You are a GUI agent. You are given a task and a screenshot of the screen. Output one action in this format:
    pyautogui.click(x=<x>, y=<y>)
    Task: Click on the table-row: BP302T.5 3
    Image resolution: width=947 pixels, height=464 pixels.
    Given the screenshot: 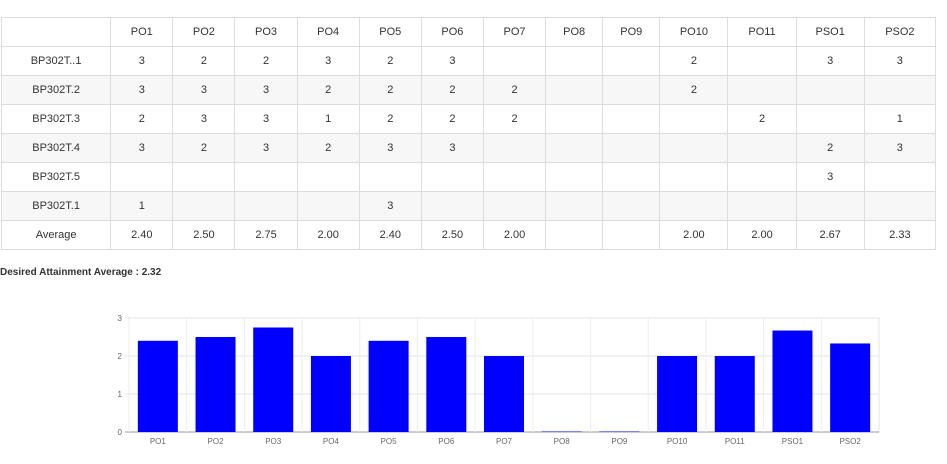 What is the action you would take?
    pyautogui.click(x=468, y=177)
    